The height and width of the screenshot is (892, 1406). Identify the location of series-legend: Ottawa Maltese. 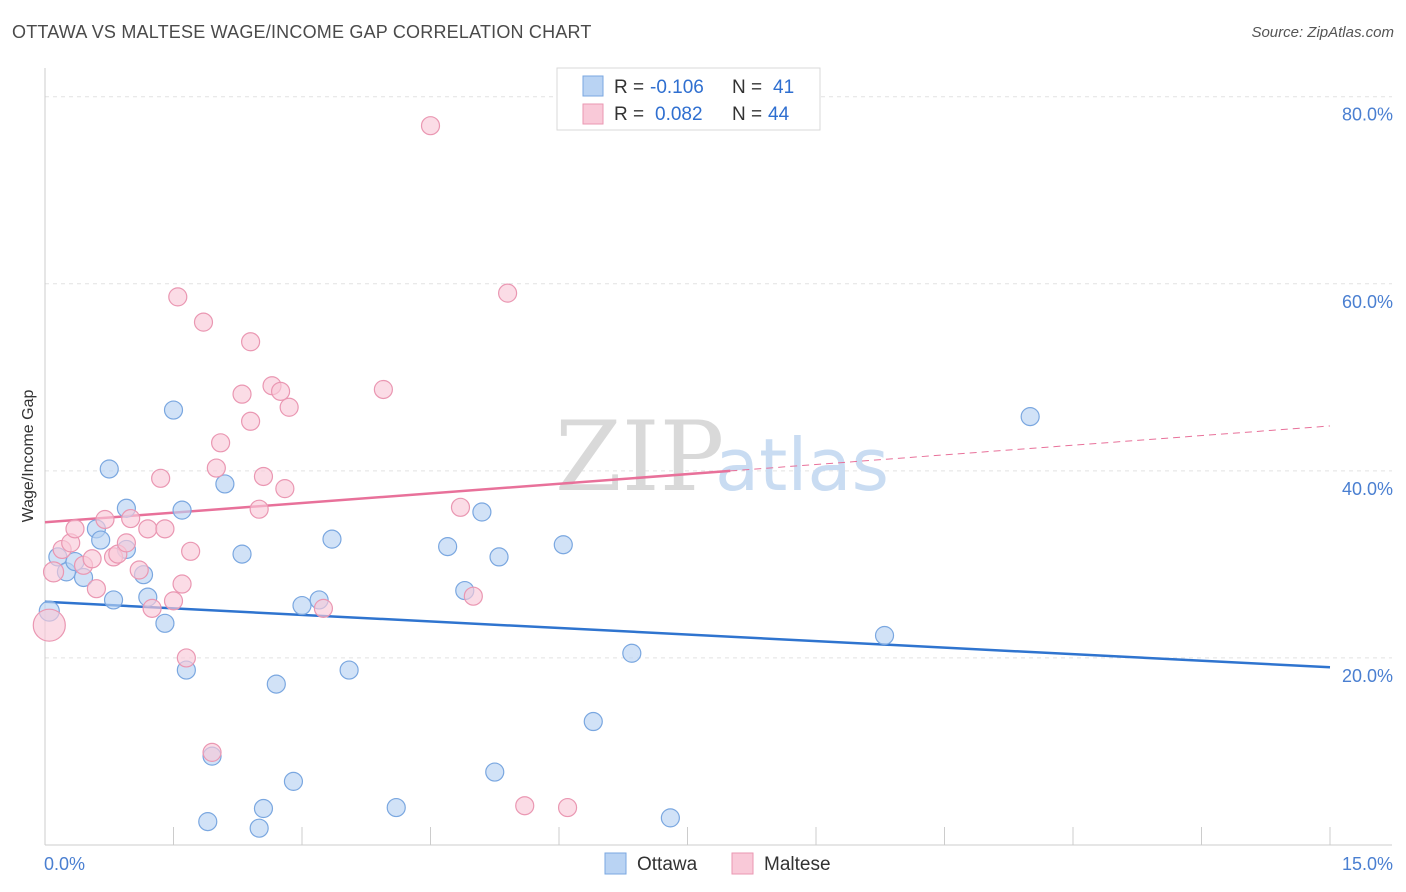
(717, 863).